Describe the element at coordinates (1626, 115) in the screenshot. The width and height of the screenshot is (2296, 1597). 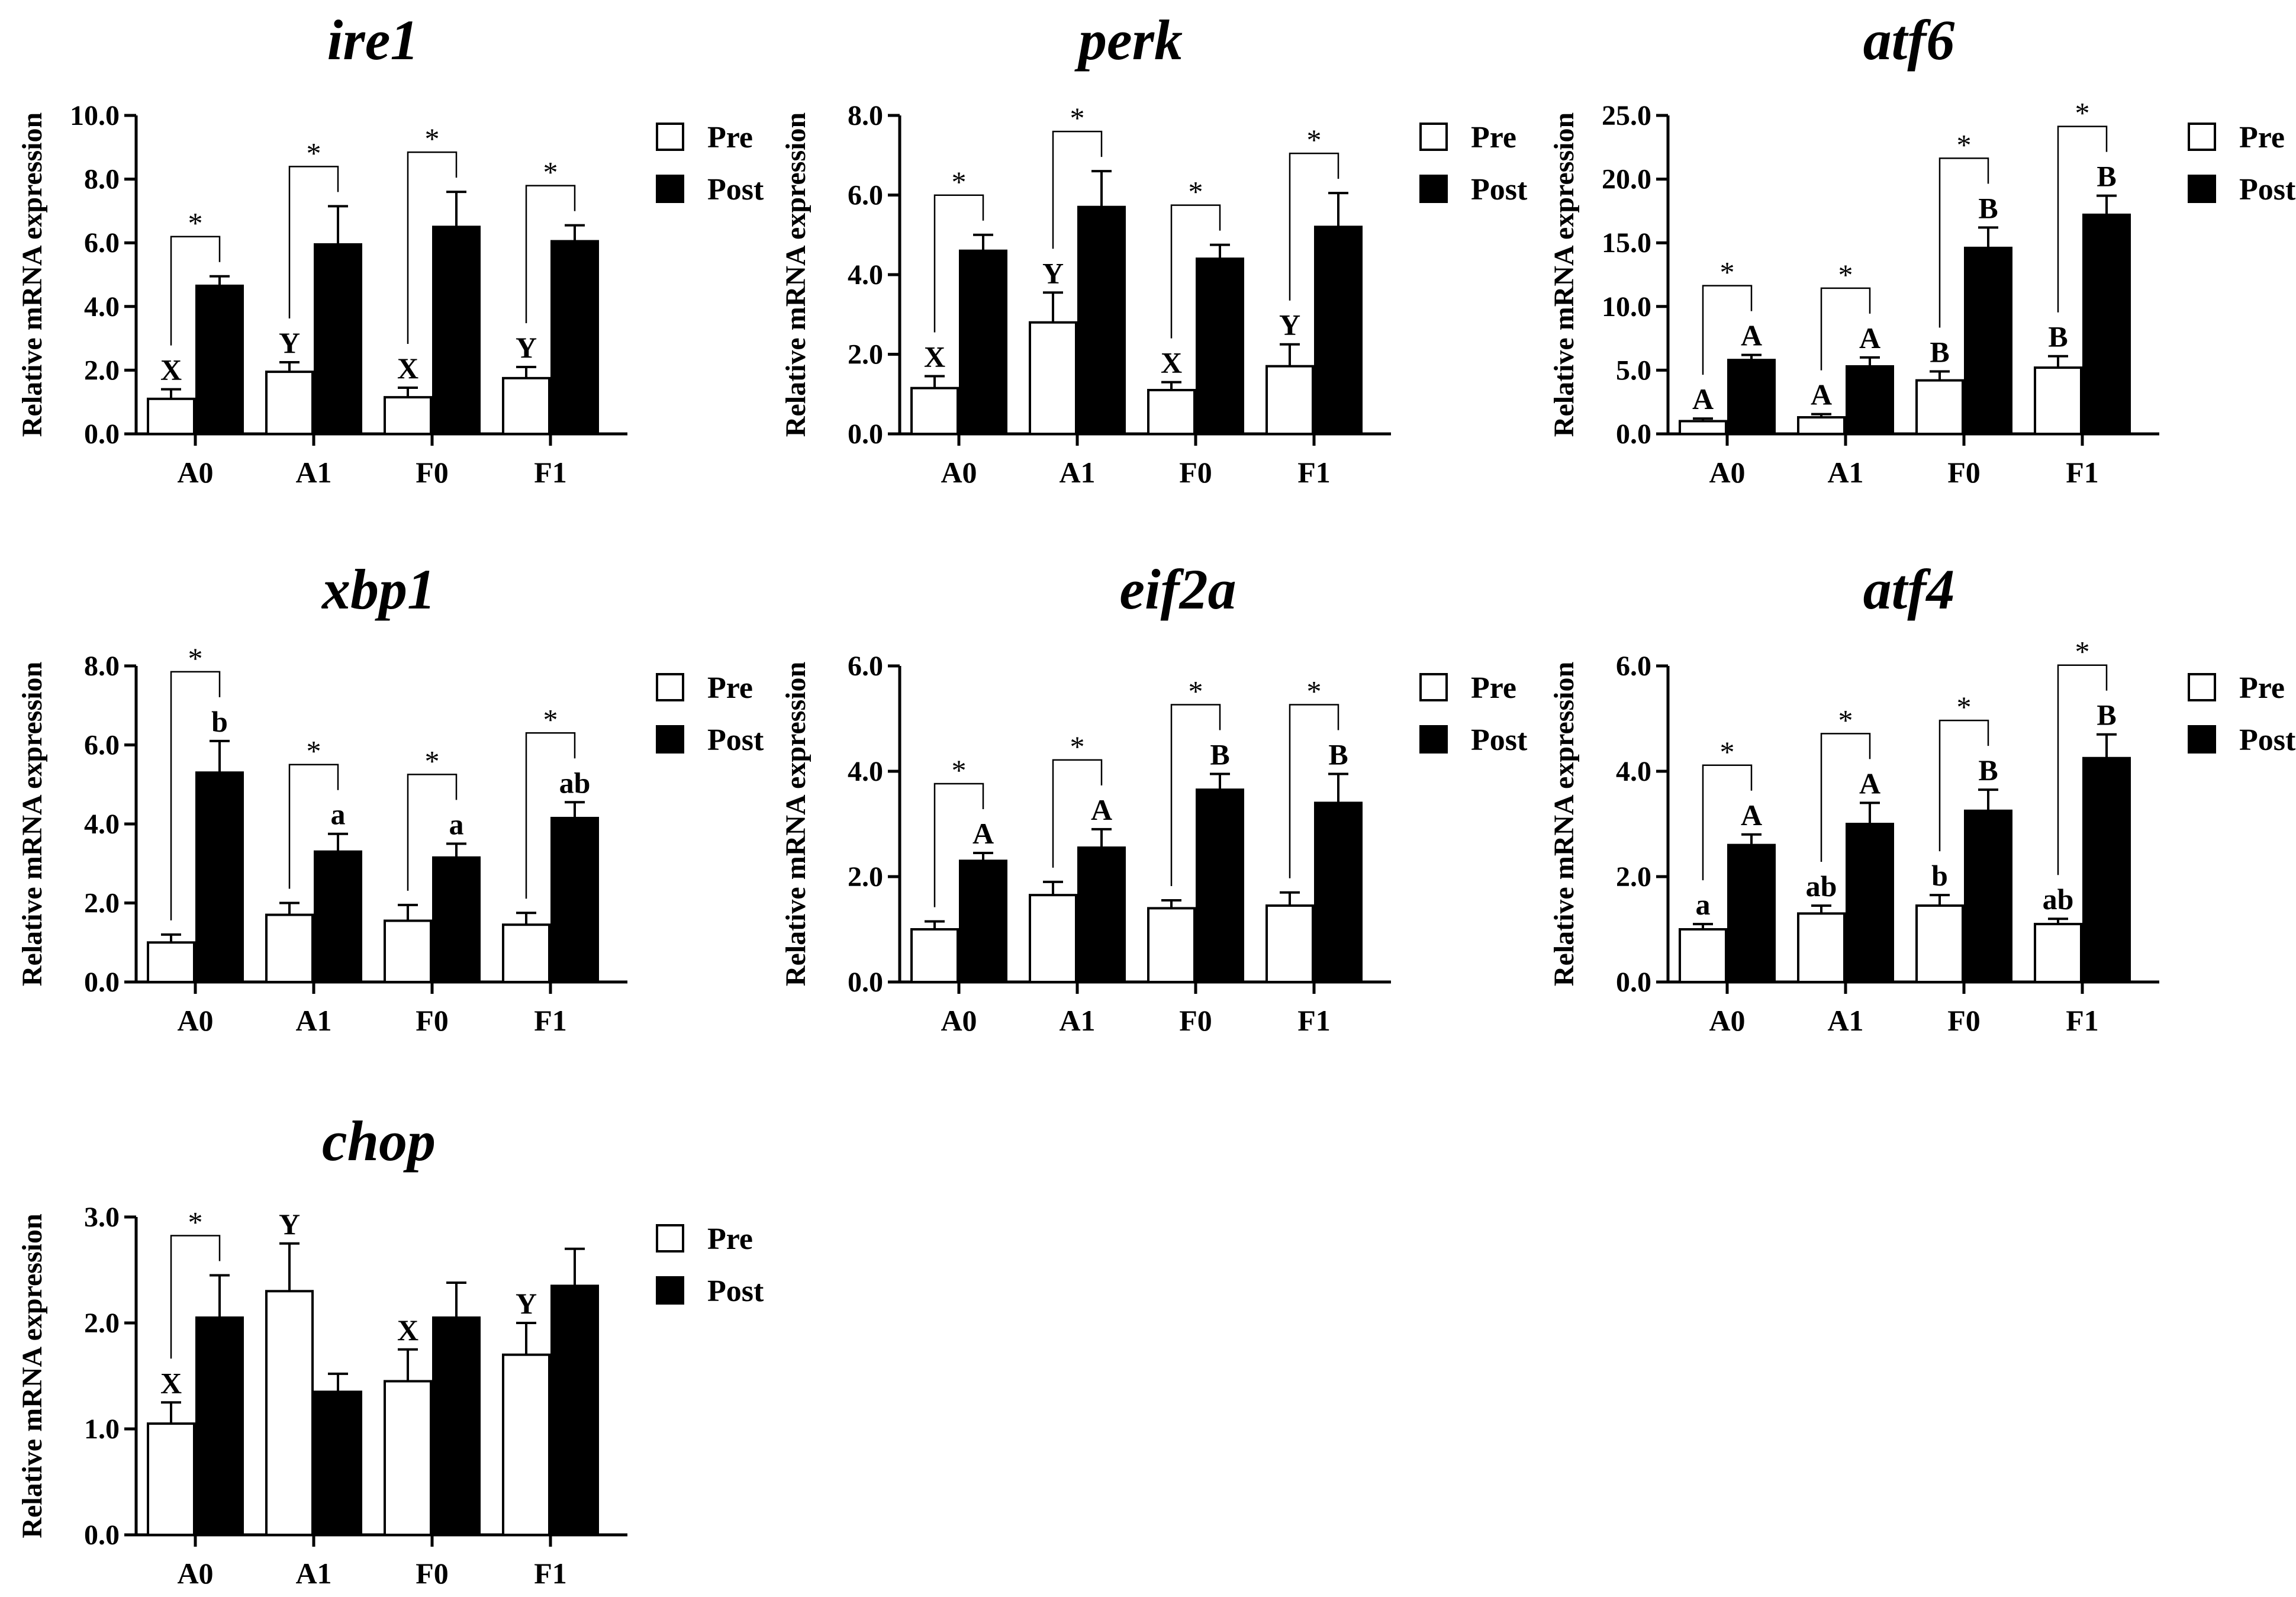
I see `y-tick-label: 25.0` at that location.